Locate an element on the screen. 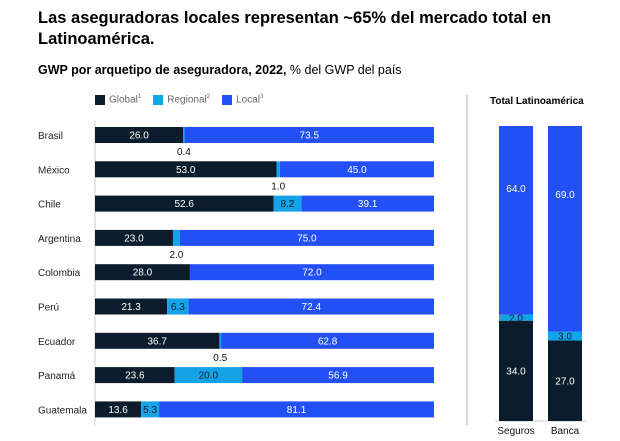  legend-label-global: Global1 is located at coordinates (125, 100).